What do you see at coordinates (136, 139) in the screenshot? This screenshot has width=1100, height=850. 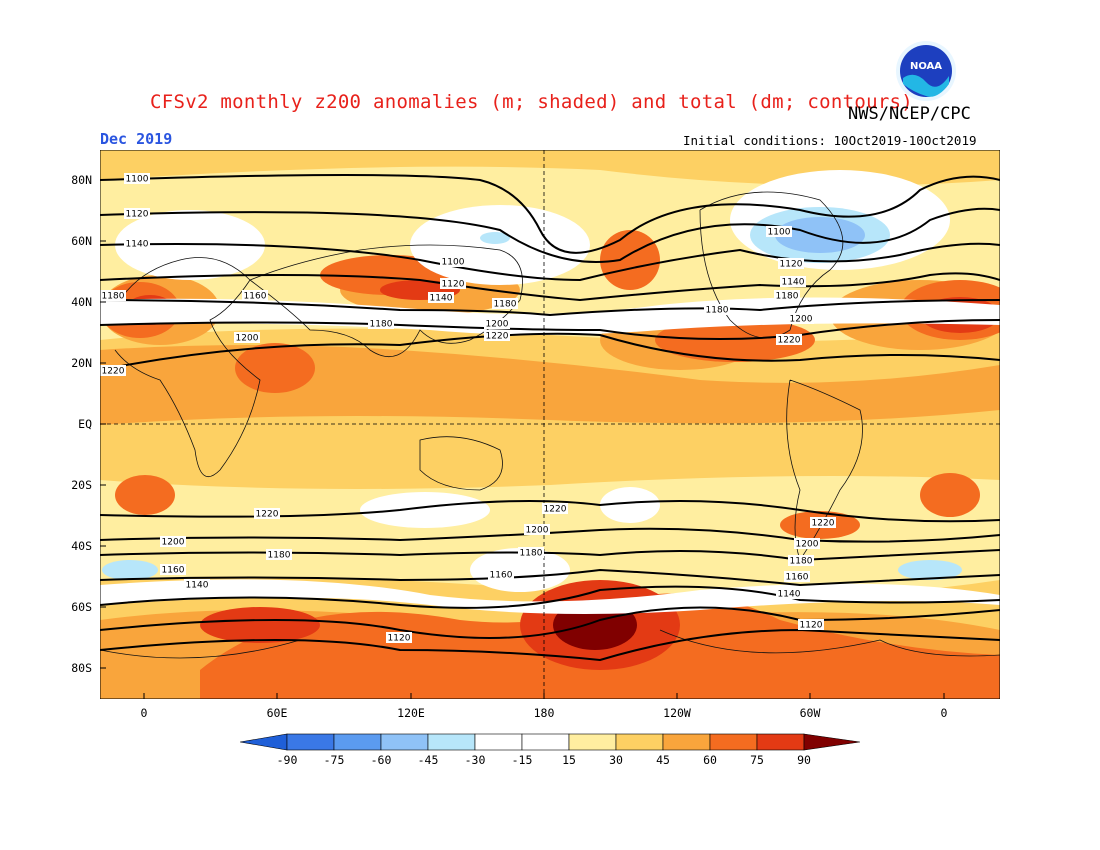 I see `forecast-month: Dec 2019` at bounding box center [136, 139].